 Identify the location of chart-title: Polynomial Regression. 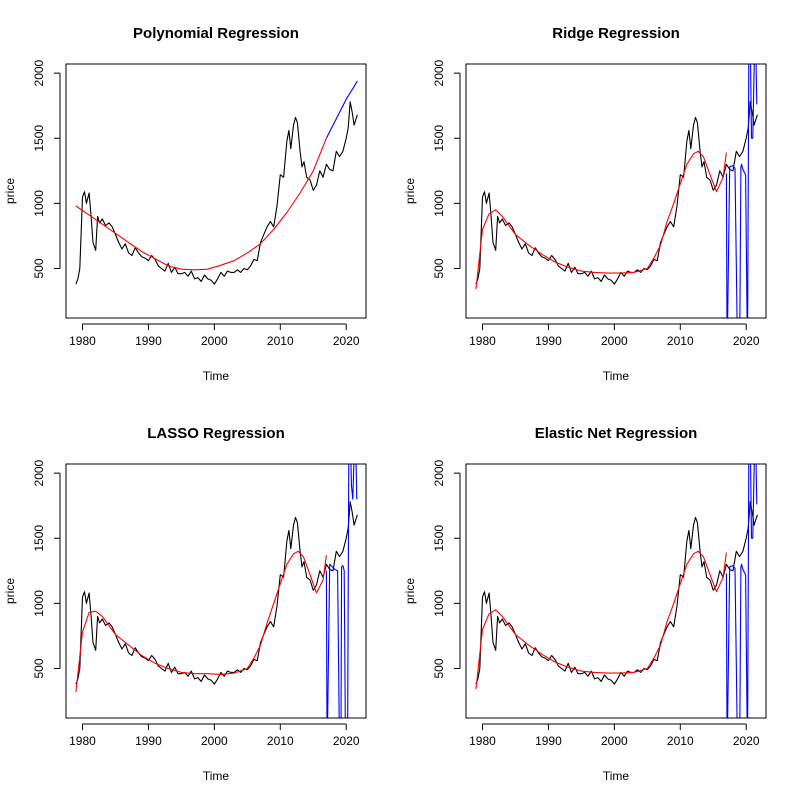
(216, 33).